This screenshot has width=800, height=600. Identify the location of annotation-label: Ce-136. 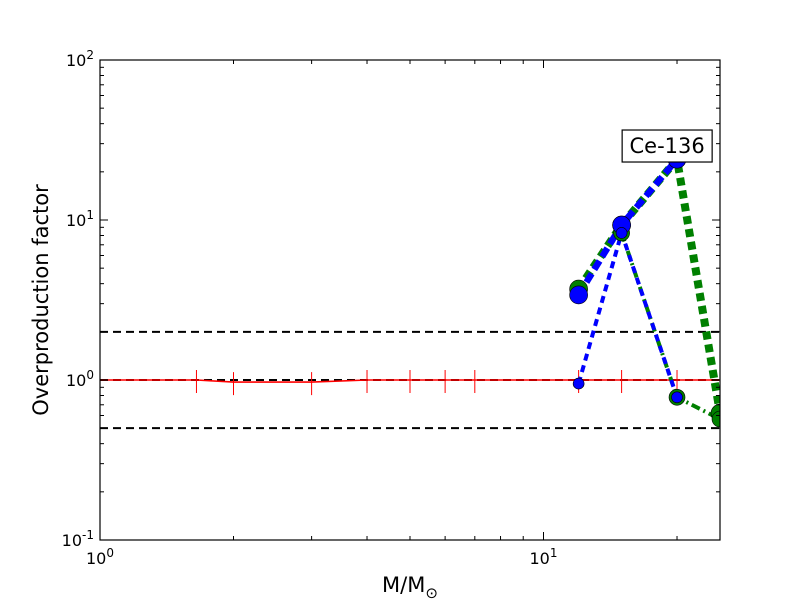
(667, 146).